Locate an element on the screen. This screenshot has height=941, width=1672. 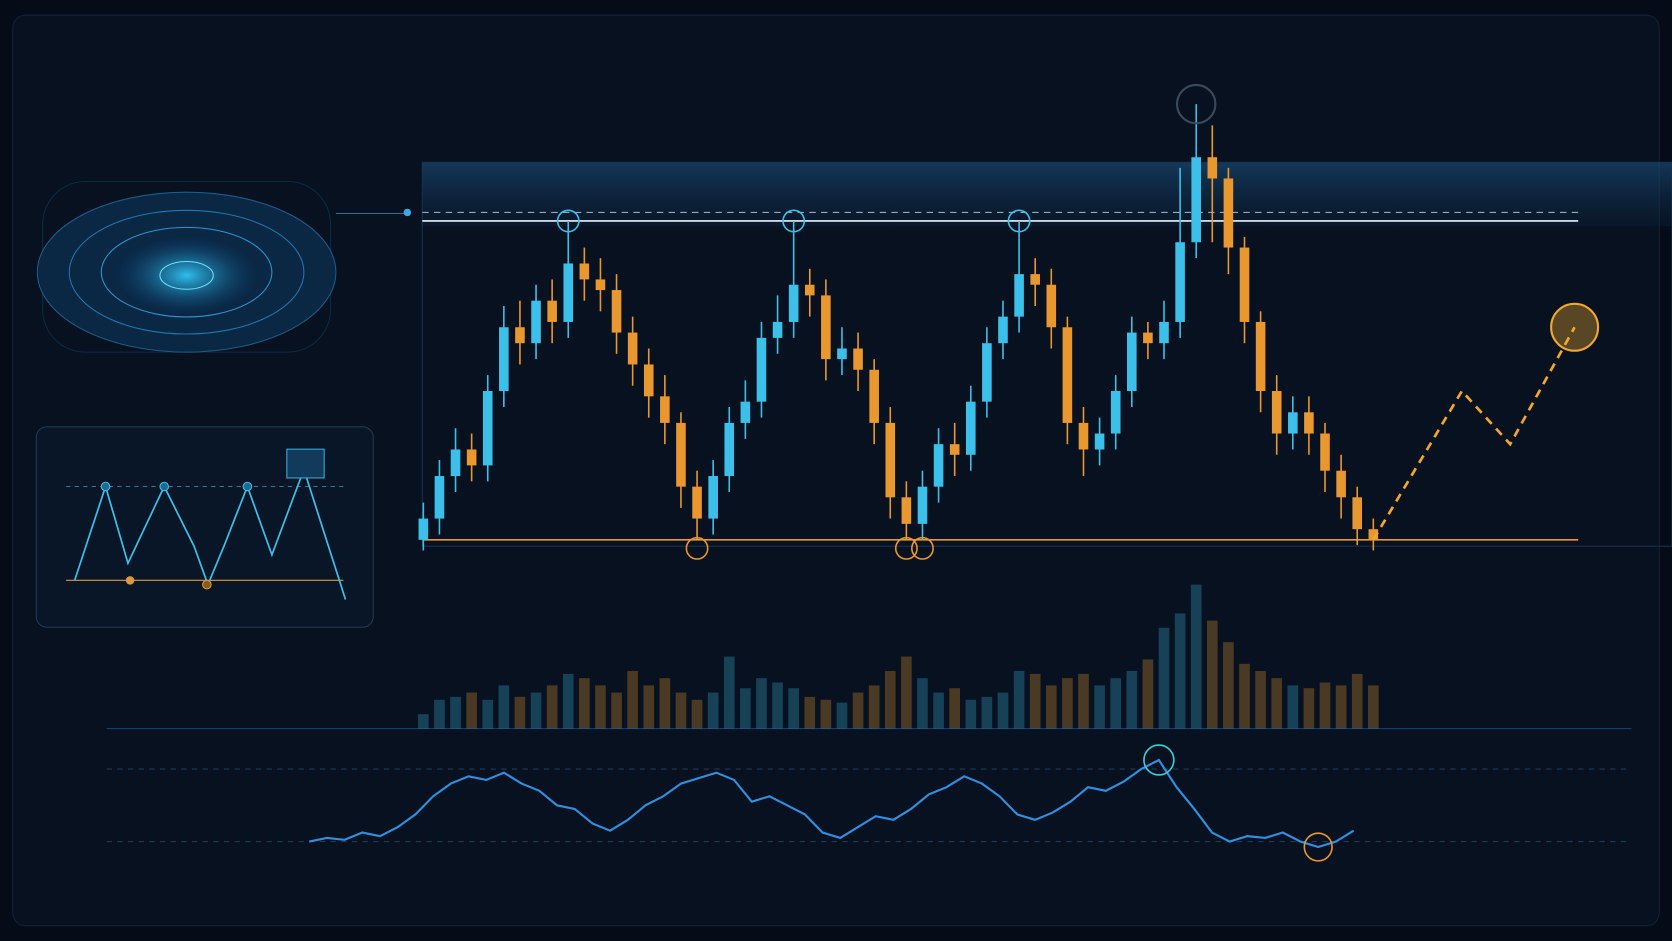
inset-pattern is located at coordinates (204, 527).